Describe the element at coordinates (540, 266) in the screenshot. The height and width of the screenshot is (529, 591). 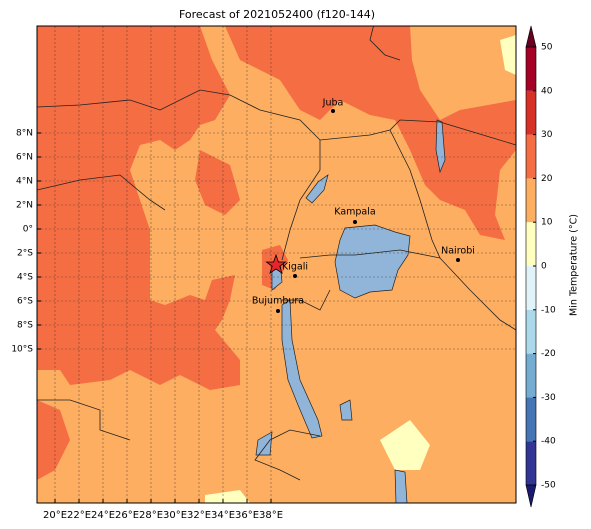
I see `colorbar: -50 -40 -30 -20 -10 0 10 20 30 40 50` at that location.